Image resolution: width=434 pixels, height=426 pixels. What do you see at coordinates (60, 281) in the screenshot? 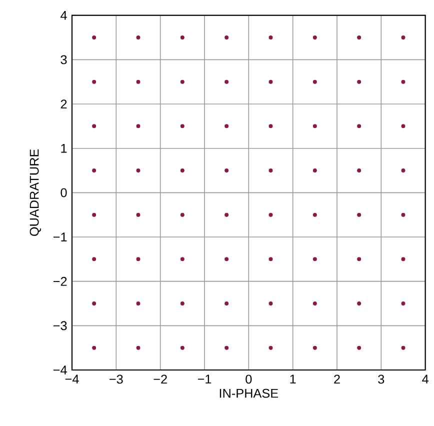
I see `y-tick-label: −2` at bounding box center [60, 281].